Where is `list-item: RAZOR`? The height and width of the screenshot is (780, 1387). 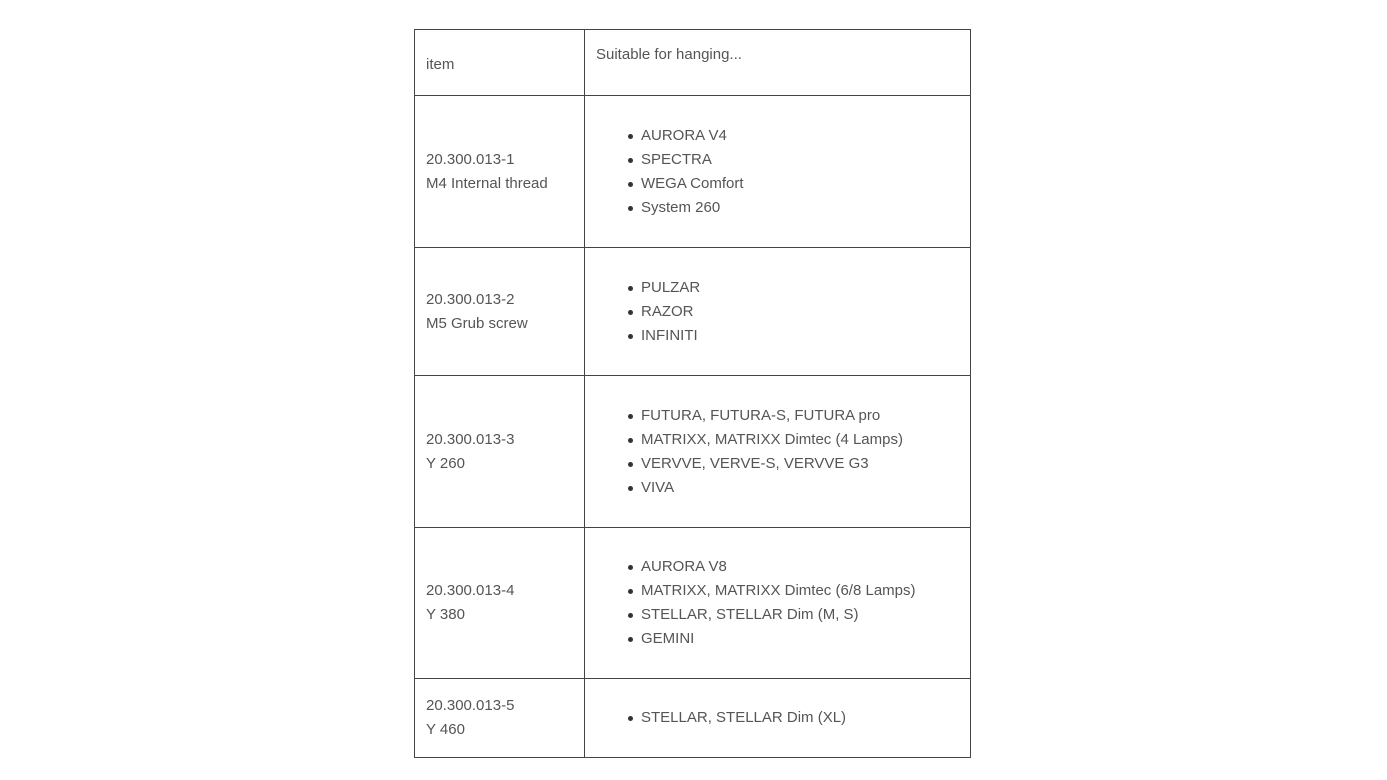
list-item: RAZOR is located at coordinates (799, 312).